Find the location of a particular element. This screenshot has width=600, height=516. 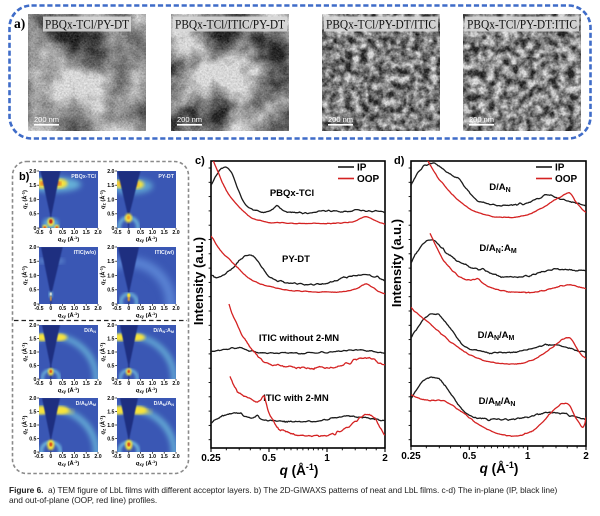

svg-text: c) is located at coordinates (200, 161).